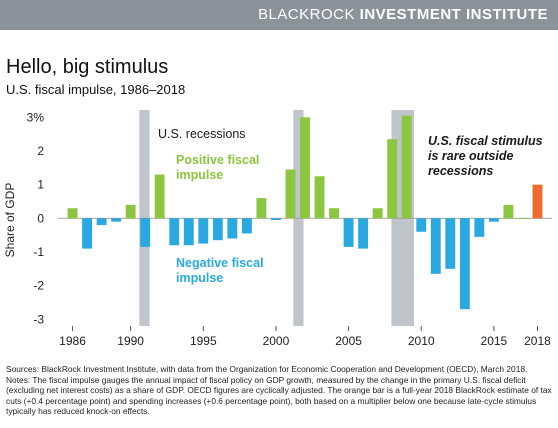  I want to click on bar-2007, so click(377, 213).